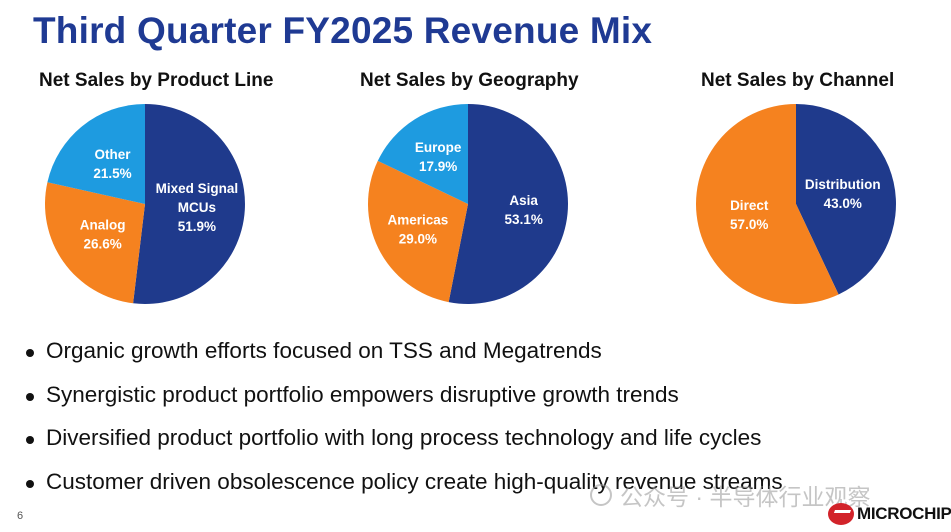 The width and height of the screenshot is (951, 532). I want to click on slice-label: Distribution 43.0%, so click(843, 194).